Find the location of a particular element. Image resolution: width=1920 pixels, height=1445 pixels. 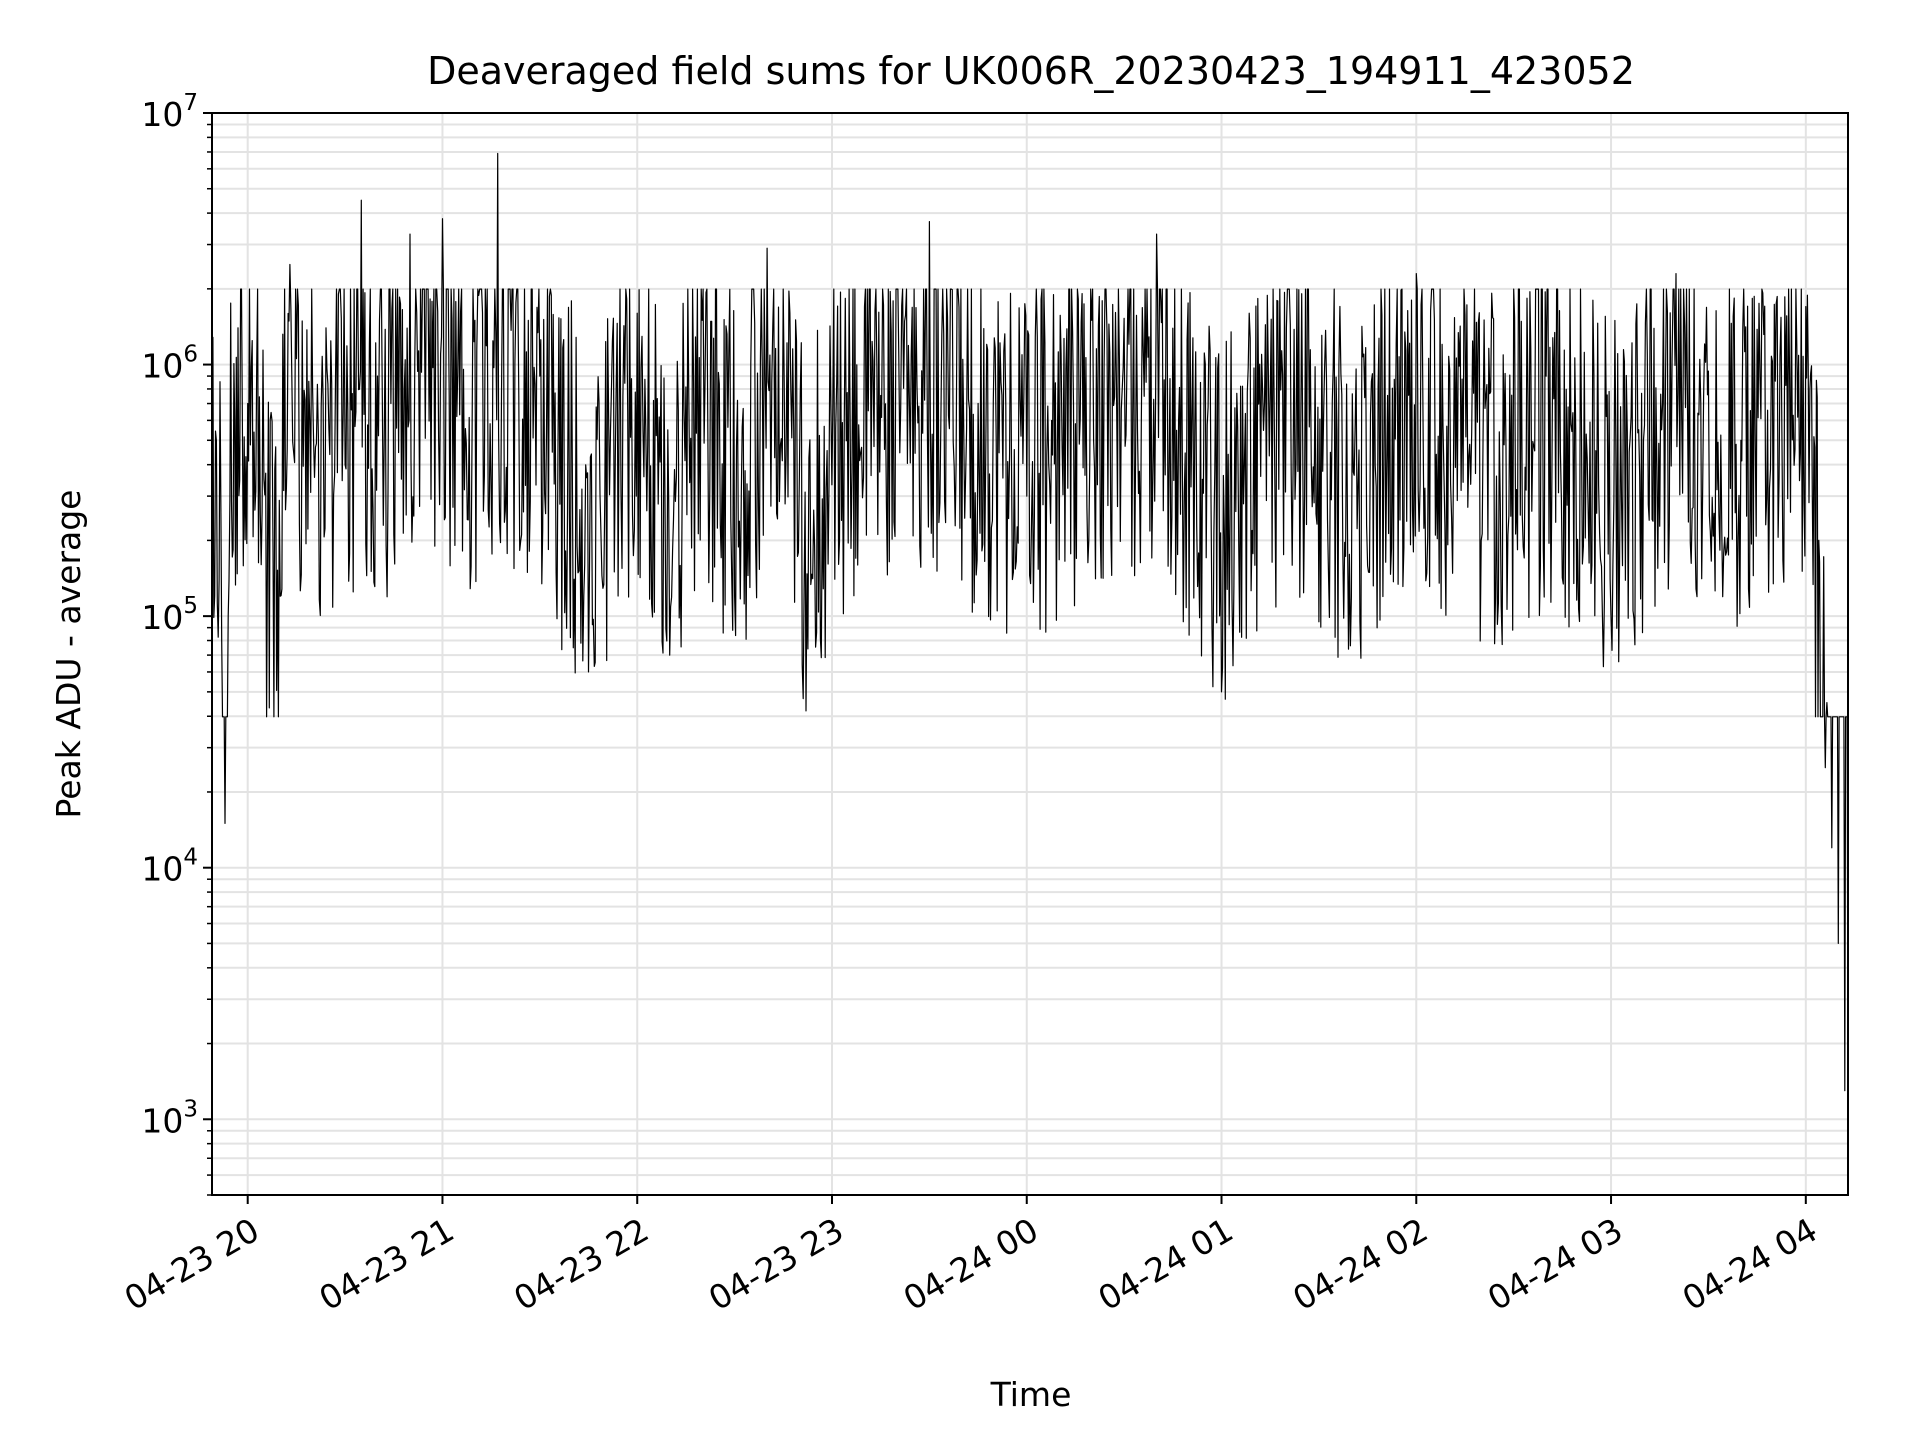

y-tick-exponent: 5 is located at coordinates (190, 606).